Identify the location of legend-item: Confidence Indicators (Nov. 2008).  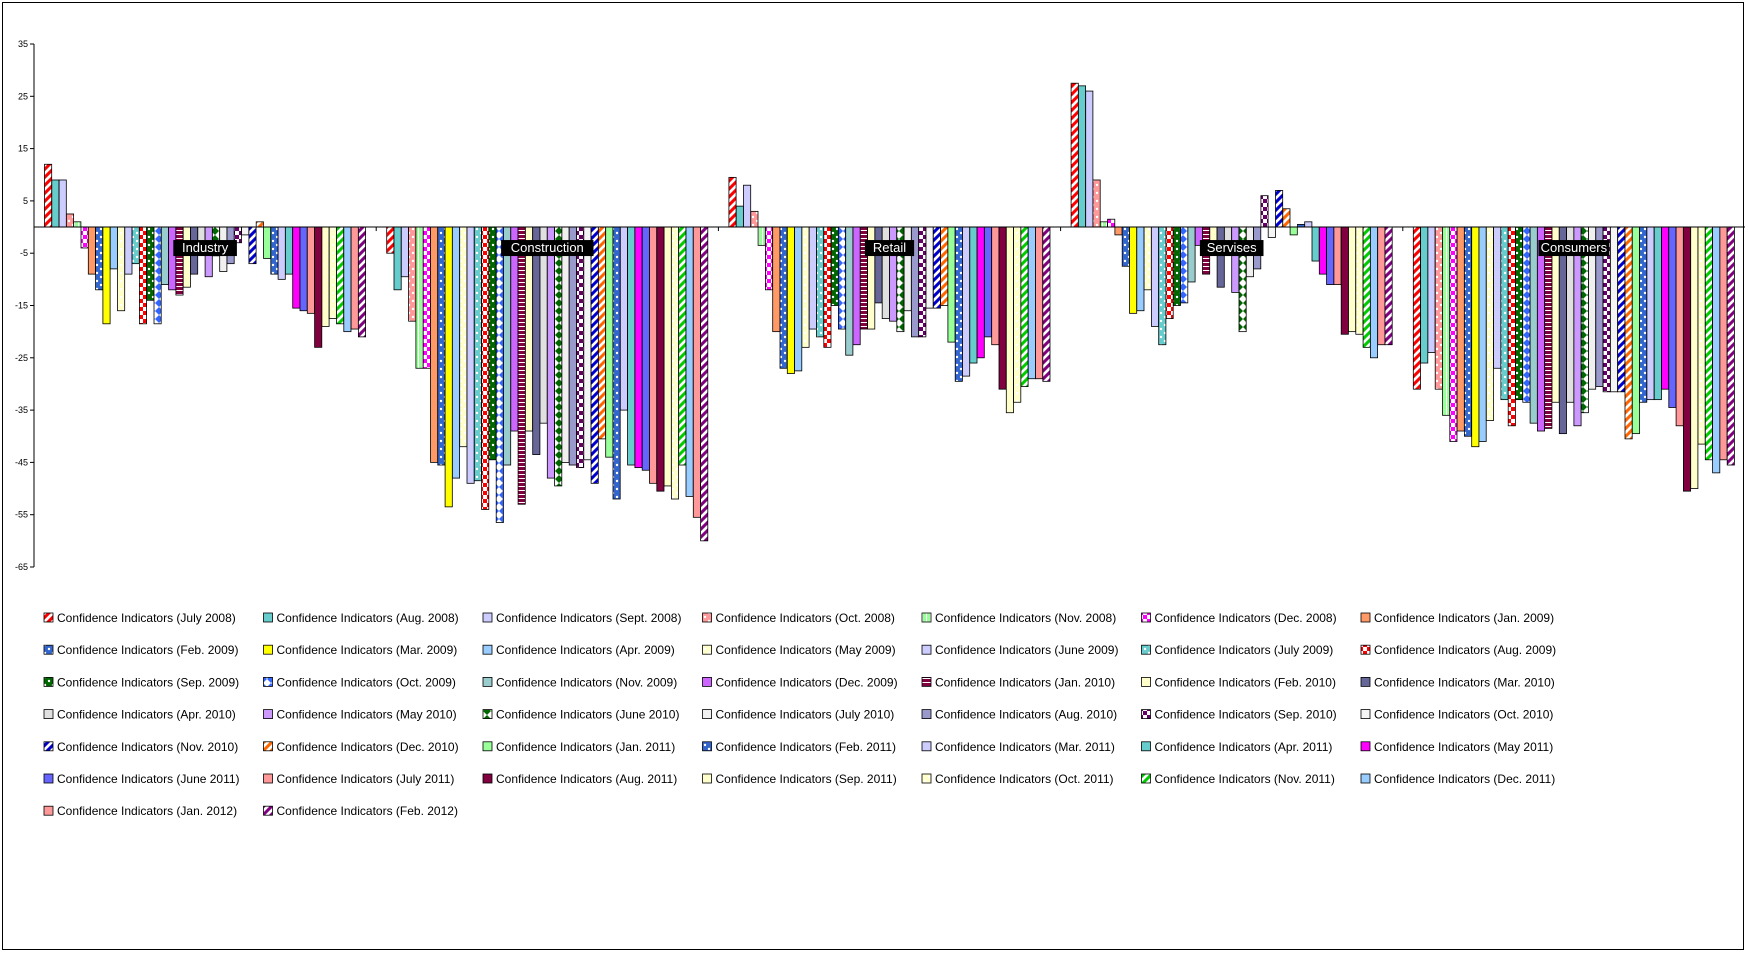
(1018, 618).